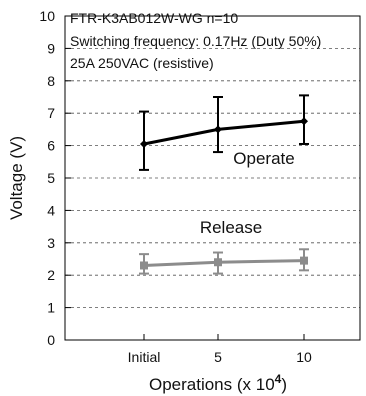  I want to click on annotation-line-3: 25A 250VAC (resistive), so click(142, 63).